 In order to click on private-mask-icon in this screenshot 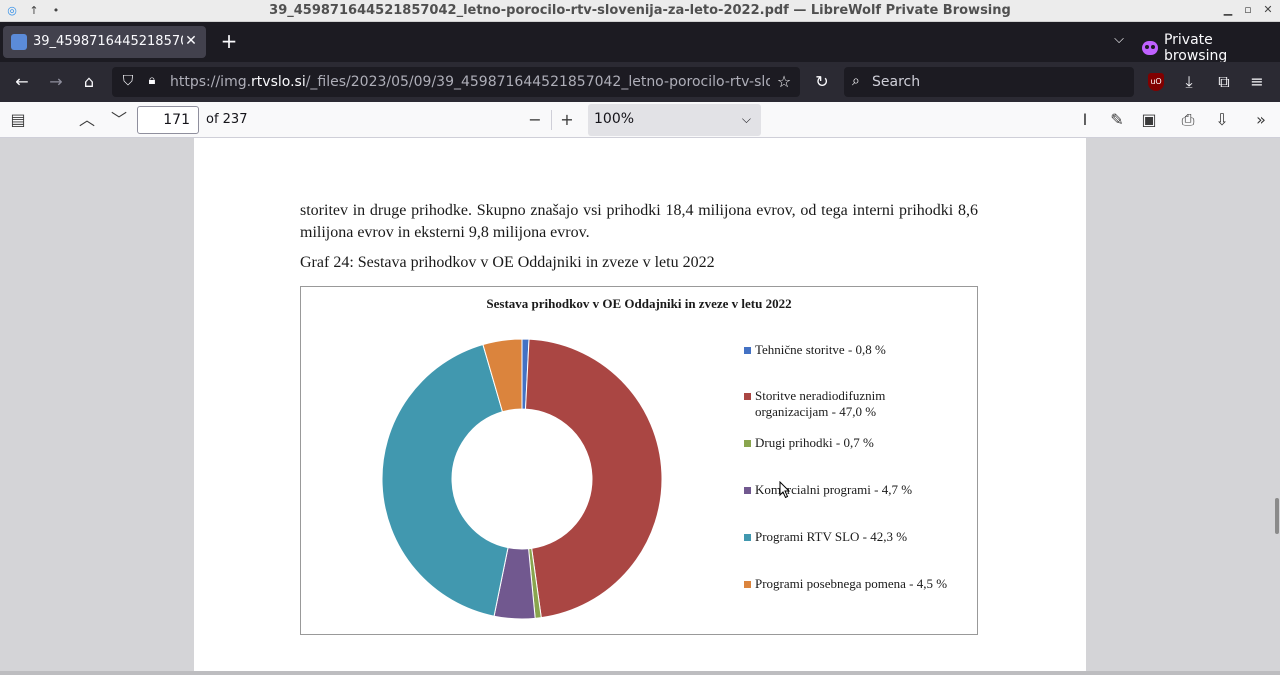, I will do `click(1150, 48)`.